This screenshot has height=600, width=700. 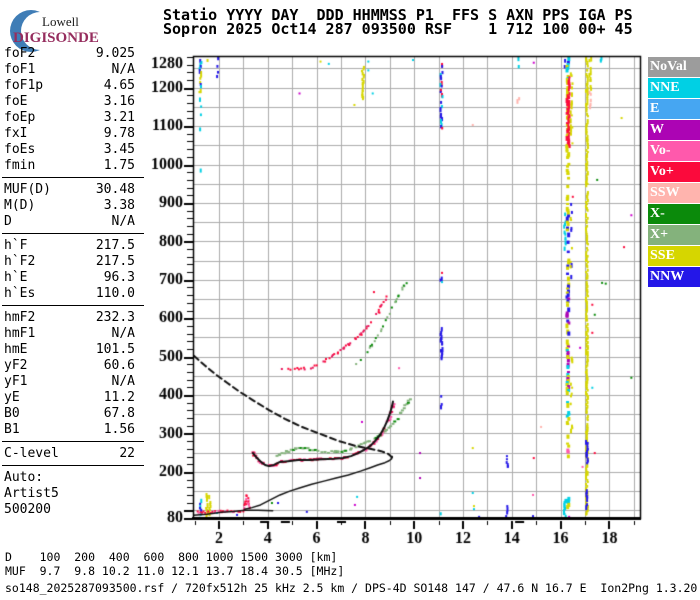 What do you see at coordinates (119, 117) in the screenshot?
I see `param-value: 3.21` at bounding box center [119, 117].